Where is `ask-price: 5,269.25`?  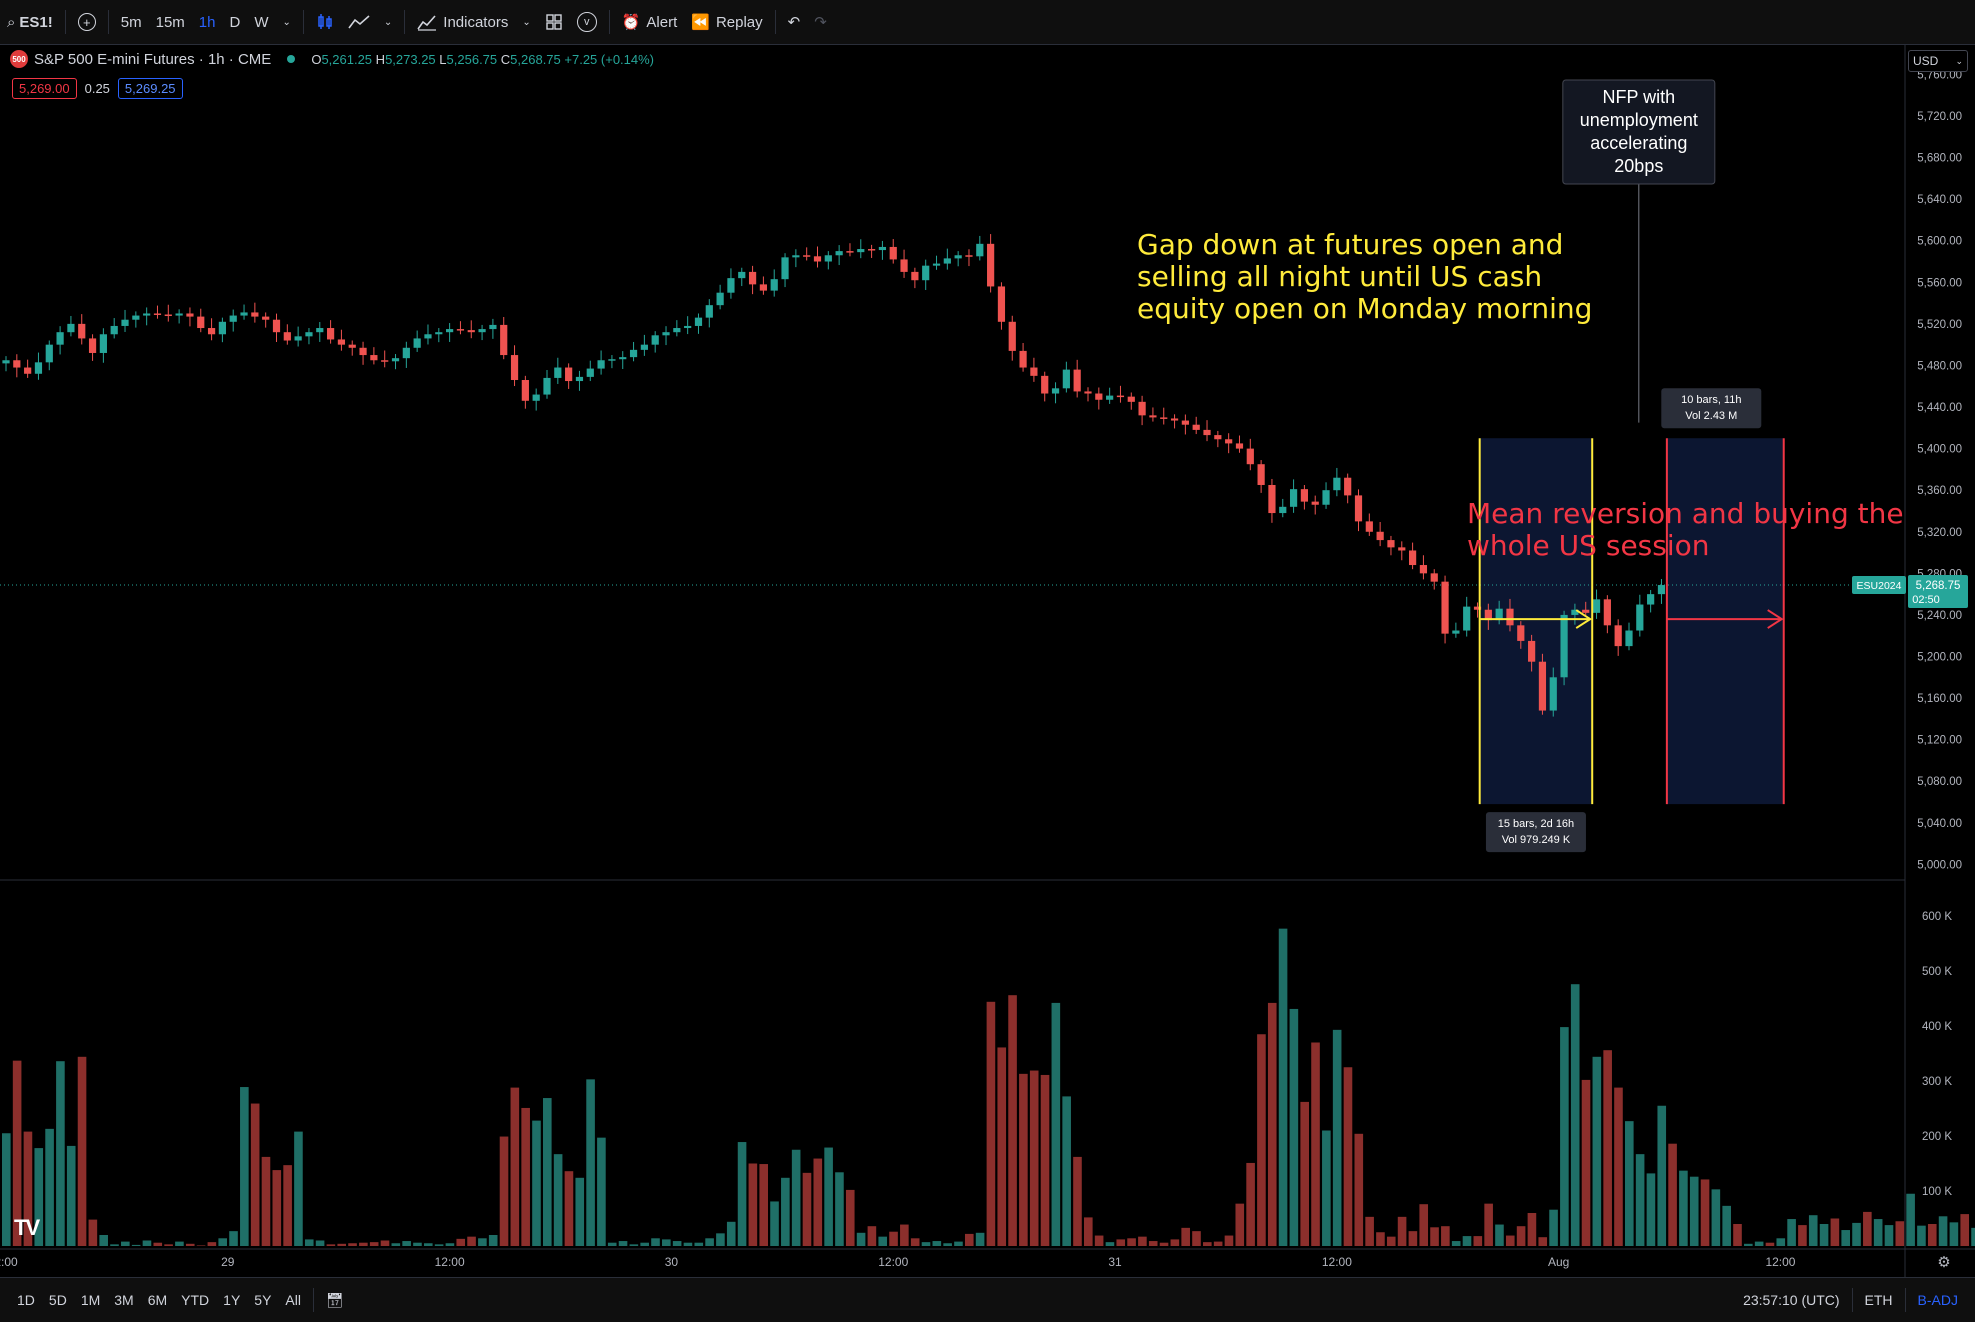
ask-price: 5,269.25 is located at coordinates (150, 88).